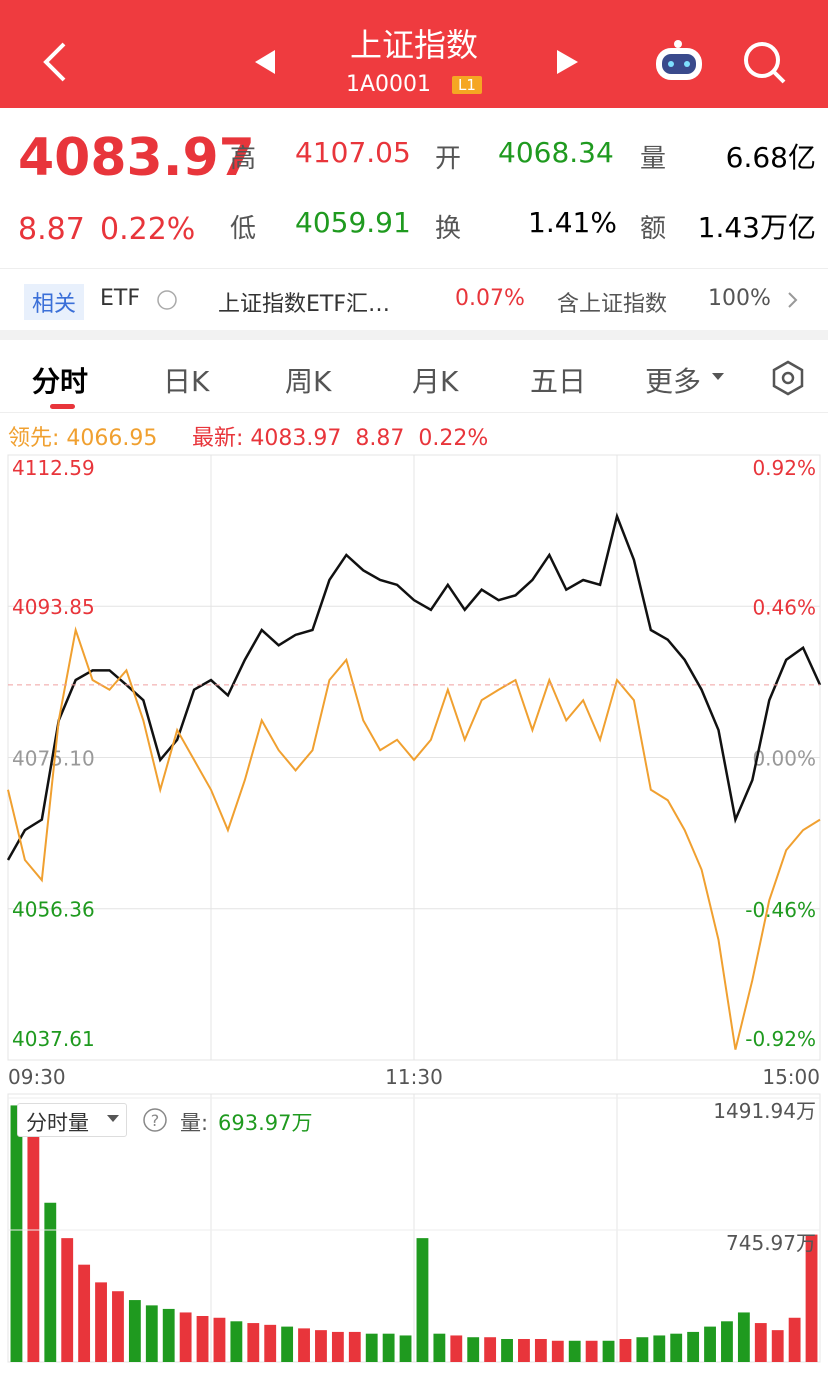  I want to click on value: 0.22%, so click(453, 438).